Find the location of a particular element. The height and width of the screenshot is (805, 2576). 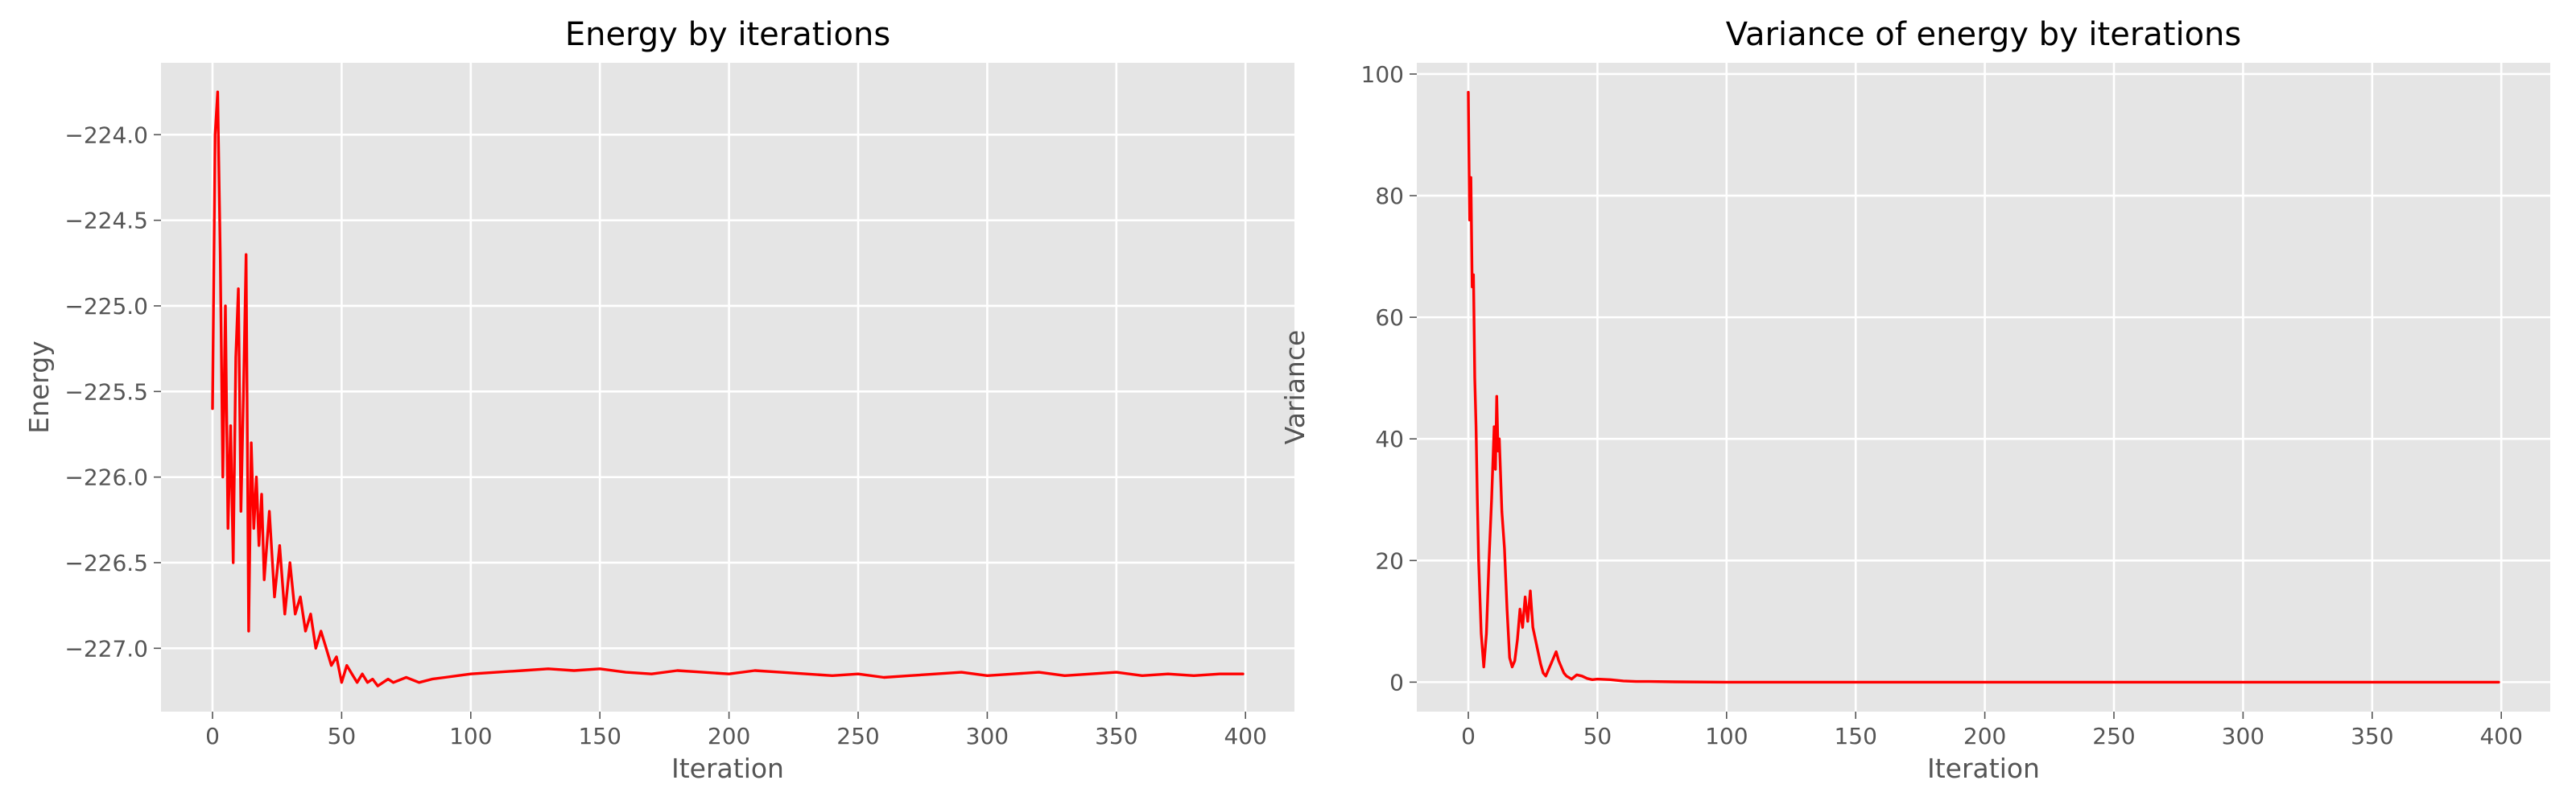

energy-chart-title: Energy by iterations is located at coordinates (727, 34).